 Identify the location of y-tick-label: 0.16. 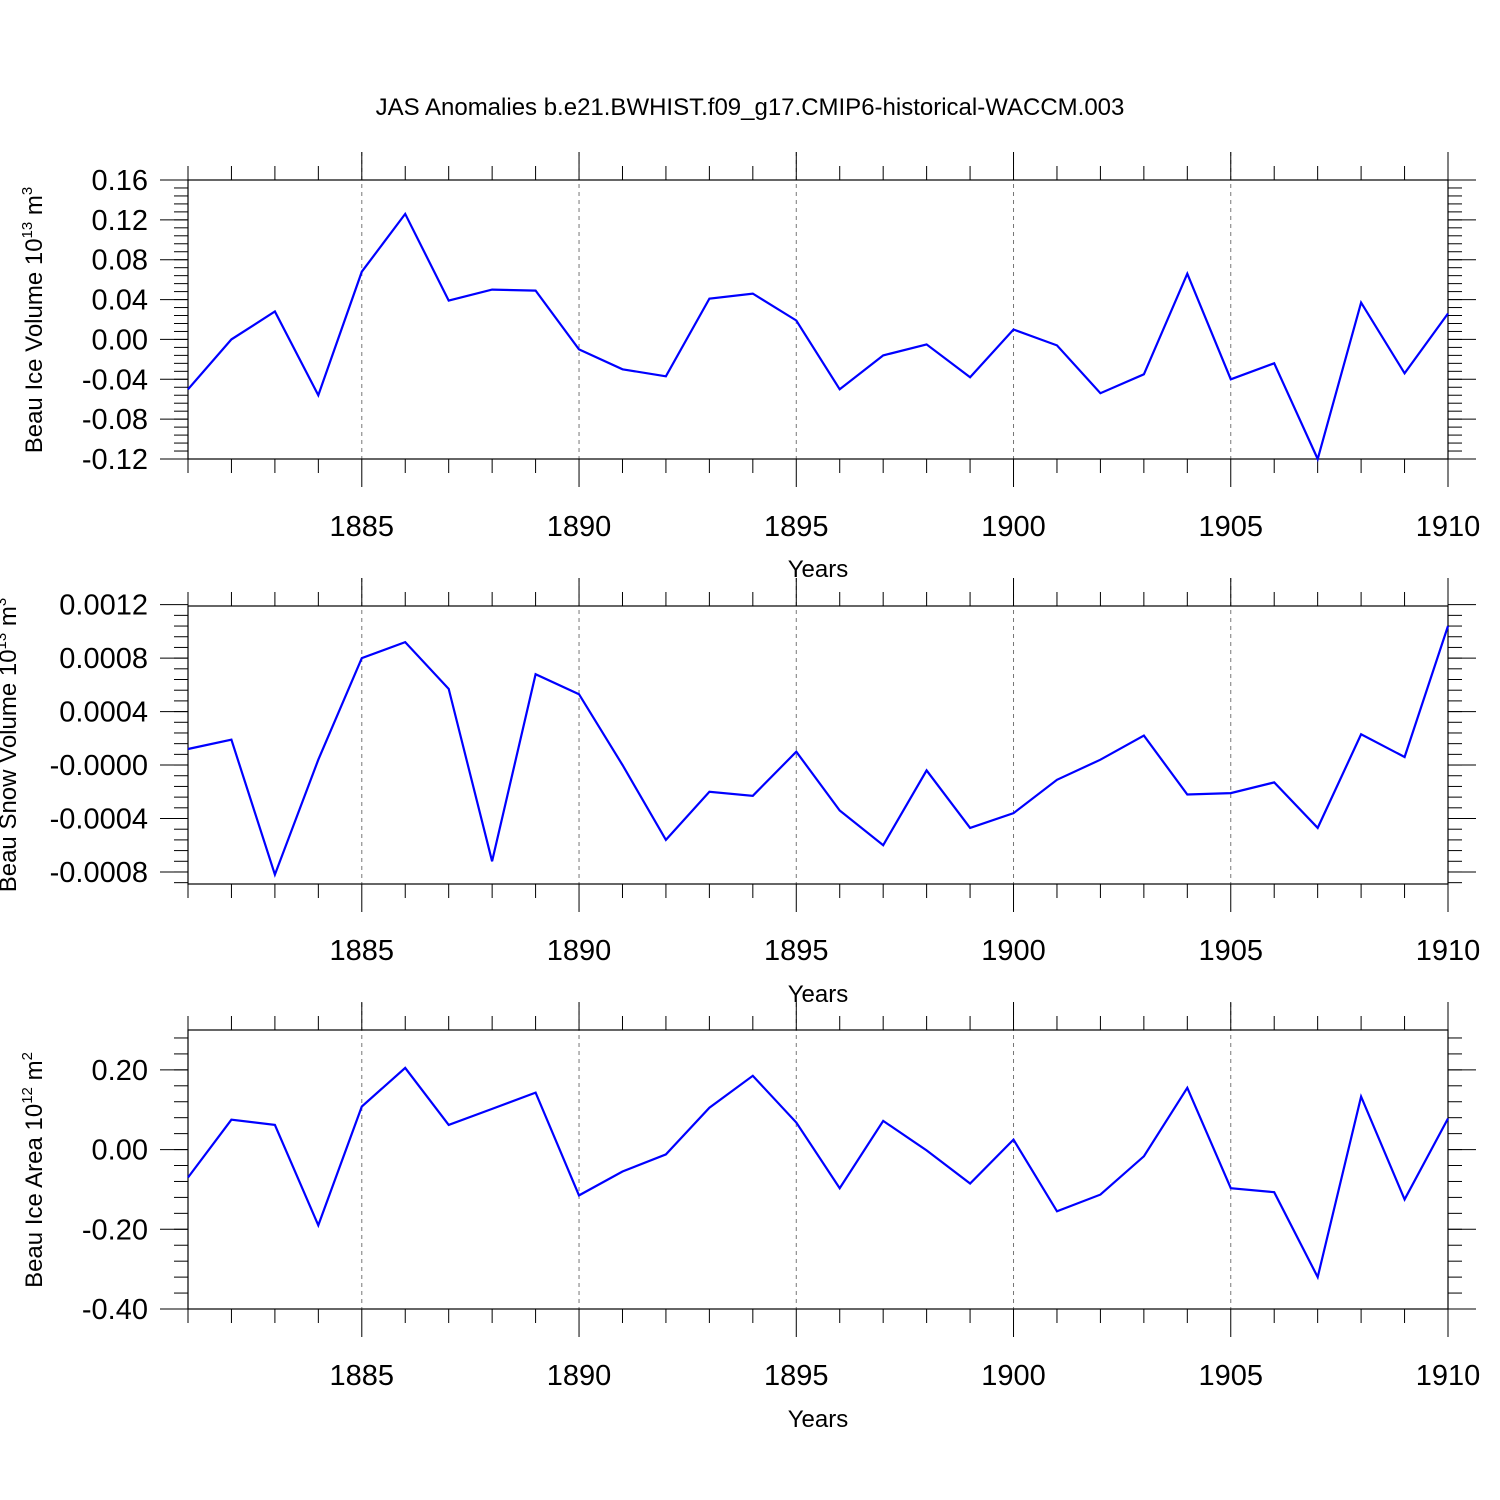
(120, 181).